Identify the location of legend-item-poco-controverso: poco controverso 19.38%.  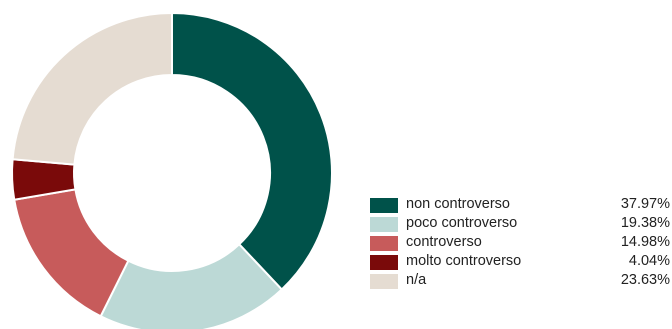
(520, 223).